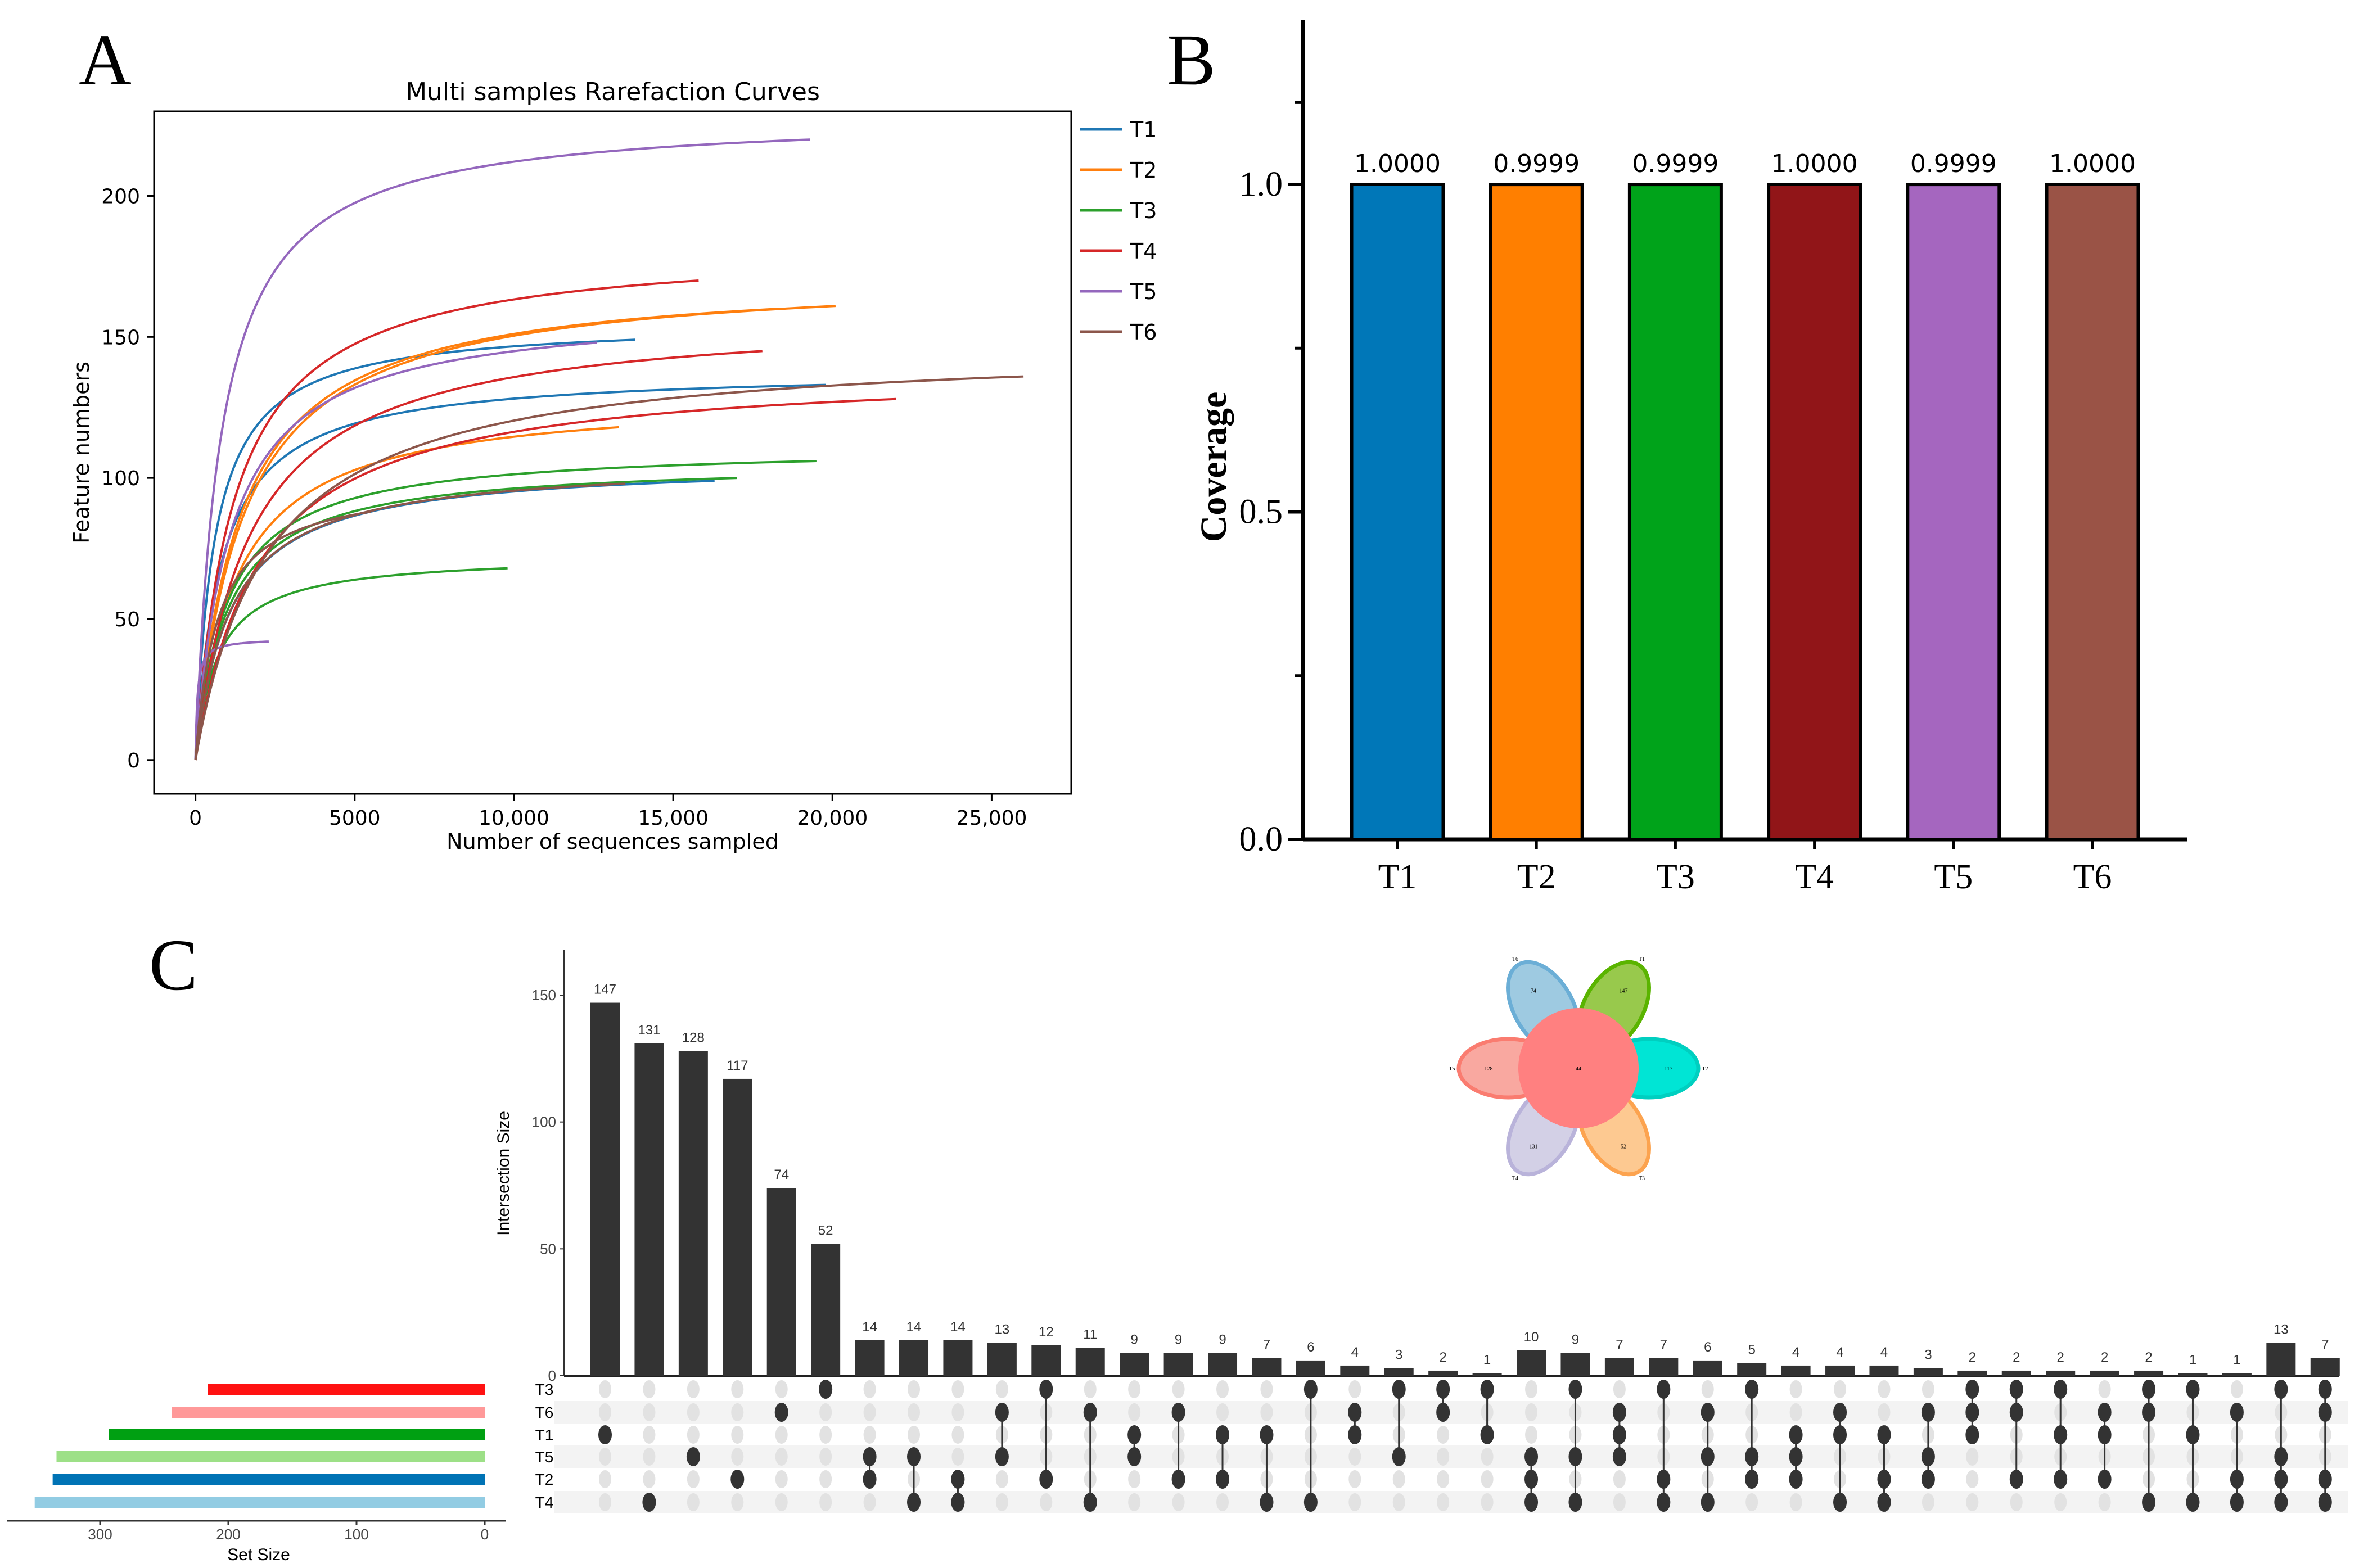 This screenshot has width=2377, height=1568. I want to click on rarefaction-curve-t3, so click(465, 619).